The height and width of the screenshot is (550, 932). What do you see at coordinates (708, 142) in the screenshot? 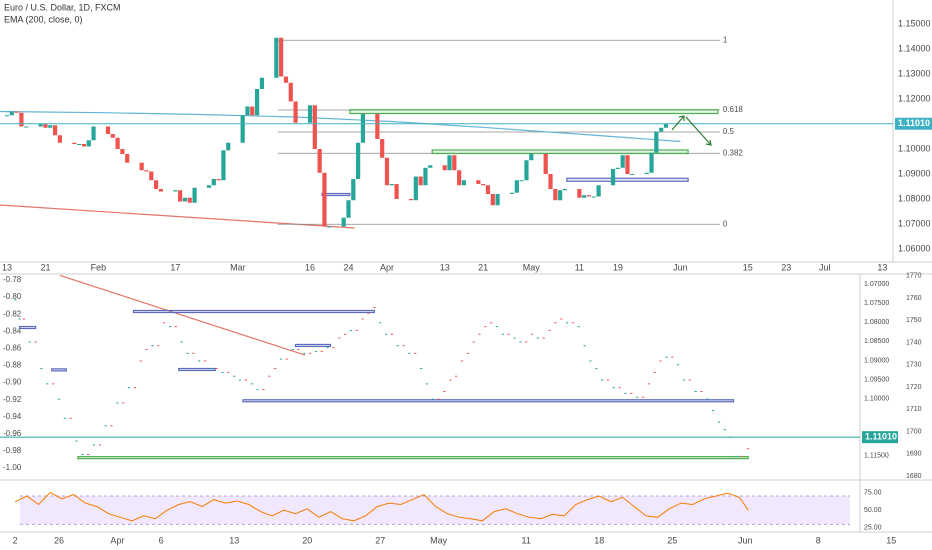
I see `arrow-head` at bounding box center [708, 142].